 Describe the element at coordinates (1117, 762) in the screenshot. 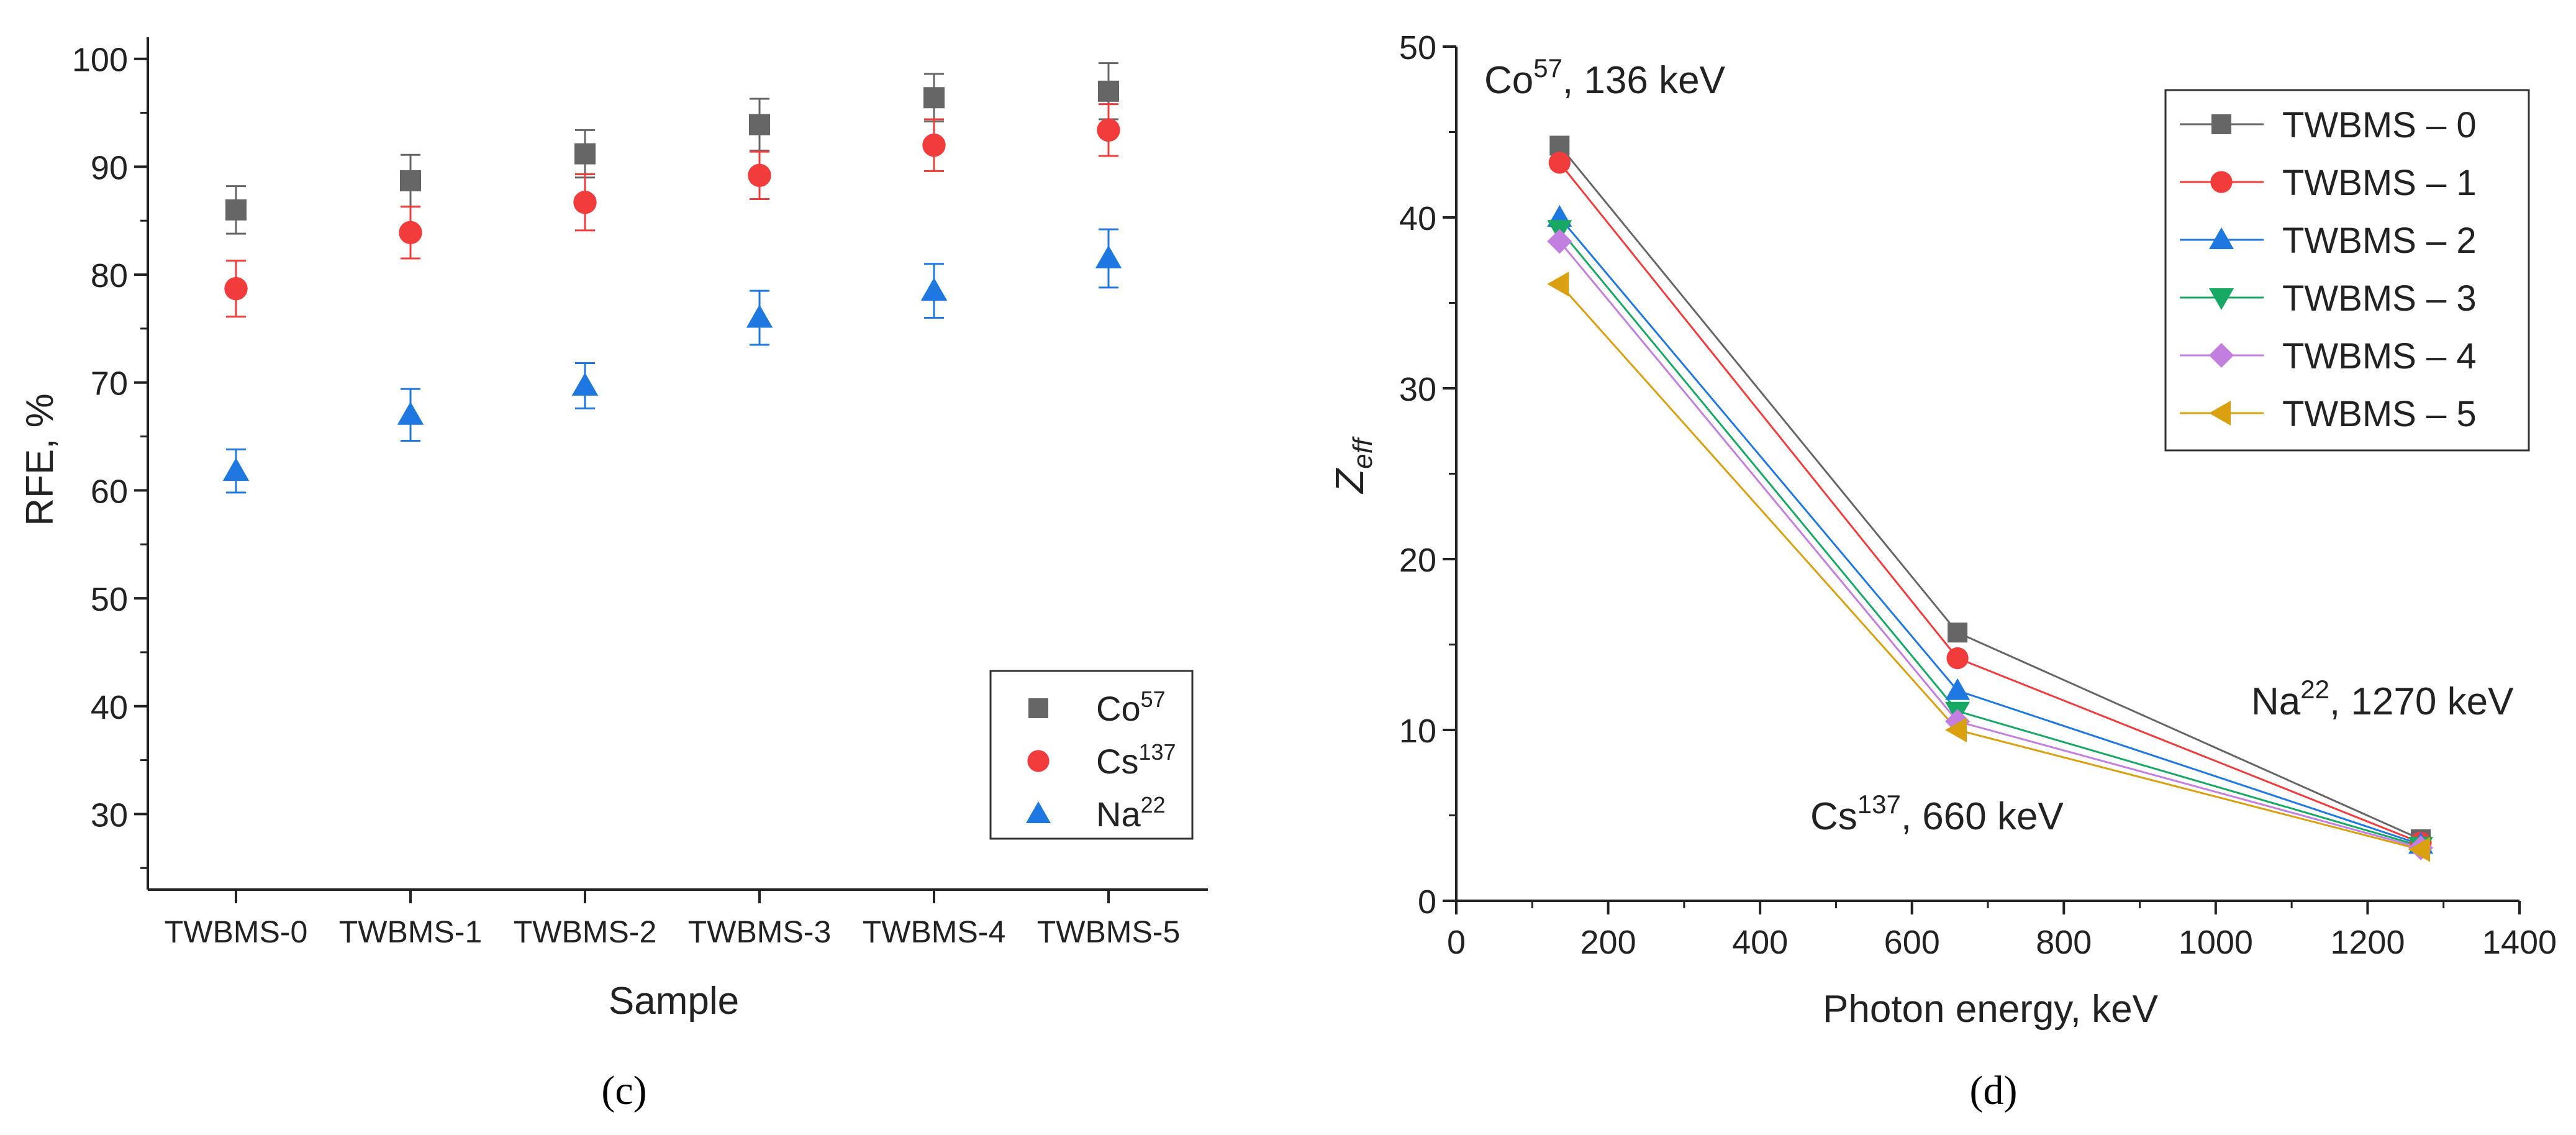

I see `rfe-legend-label-base: Cs` at that location.